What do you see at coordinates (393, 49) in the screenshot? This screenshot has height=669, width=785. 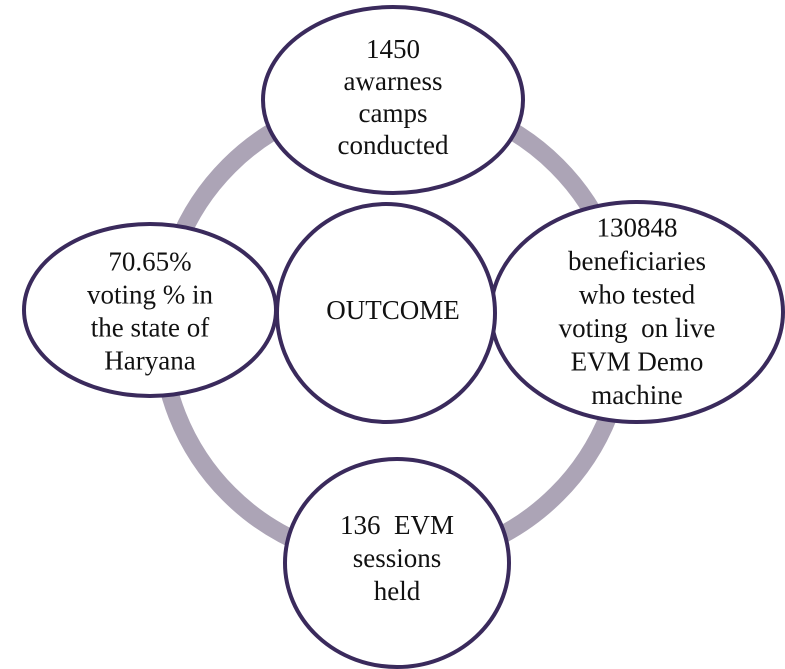 I see `node-text-line: 1450` at bounding box center [393, 49].